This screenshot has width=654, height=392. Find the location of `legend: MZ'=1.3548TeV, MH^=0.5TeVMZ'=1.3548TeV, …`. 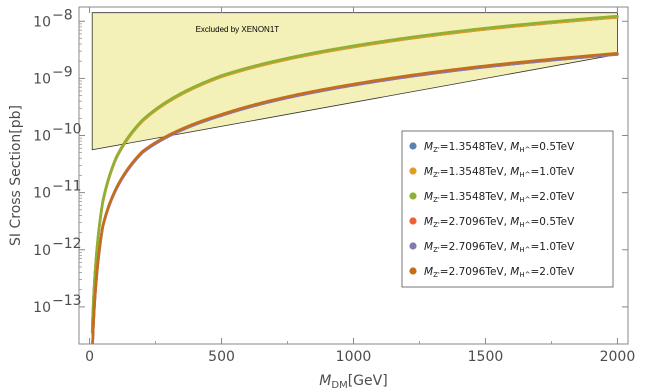

legend: MZ'=1.3548TeV, MH^=0.5TeVMZ'=1.3548TeV, … is located at coordinates (507, 209).